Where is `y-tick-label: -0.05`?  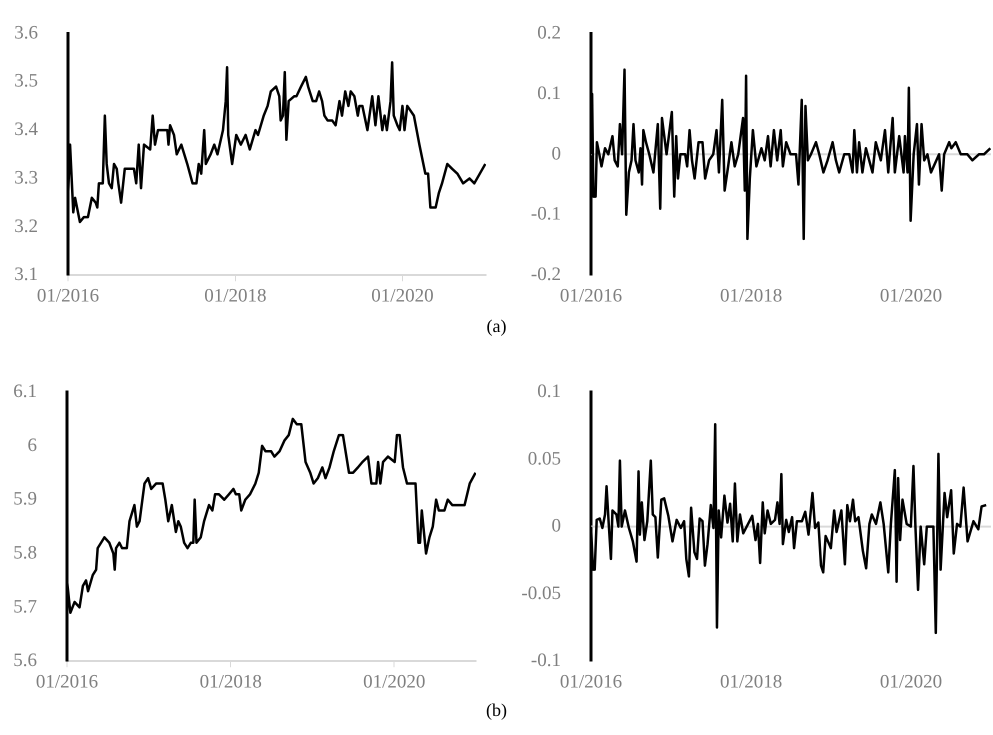
y-tick-label: -0.05 is located at coordinates (541, 593).